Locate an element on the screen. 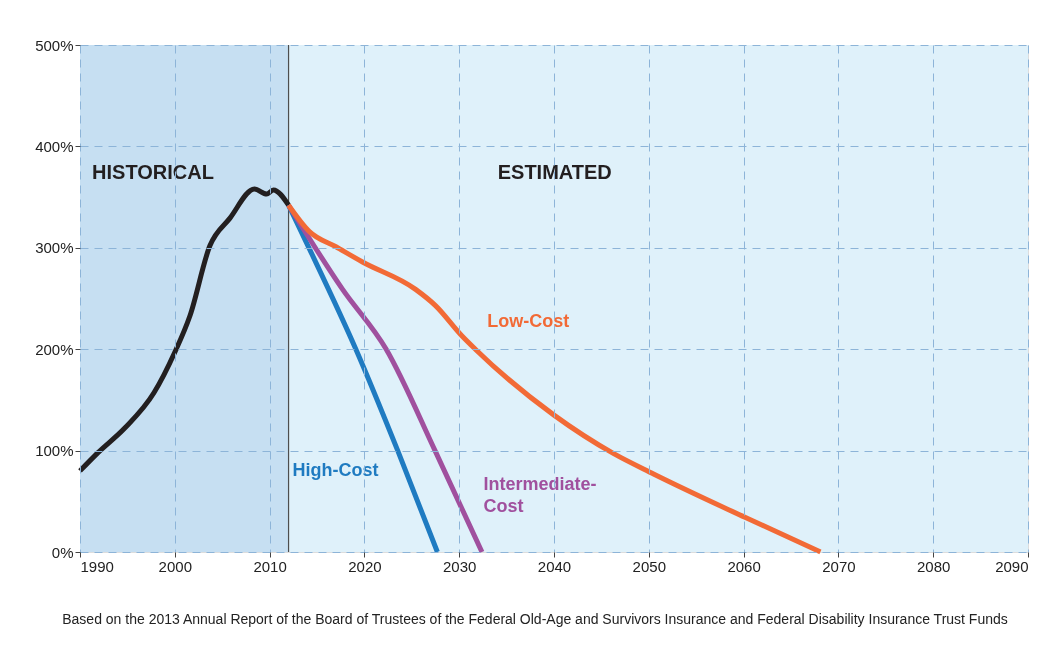 Image resolution: width=1055 pixels, height=646 pixels. x-tick-label: 2030 is located at coordinates (460, 566).